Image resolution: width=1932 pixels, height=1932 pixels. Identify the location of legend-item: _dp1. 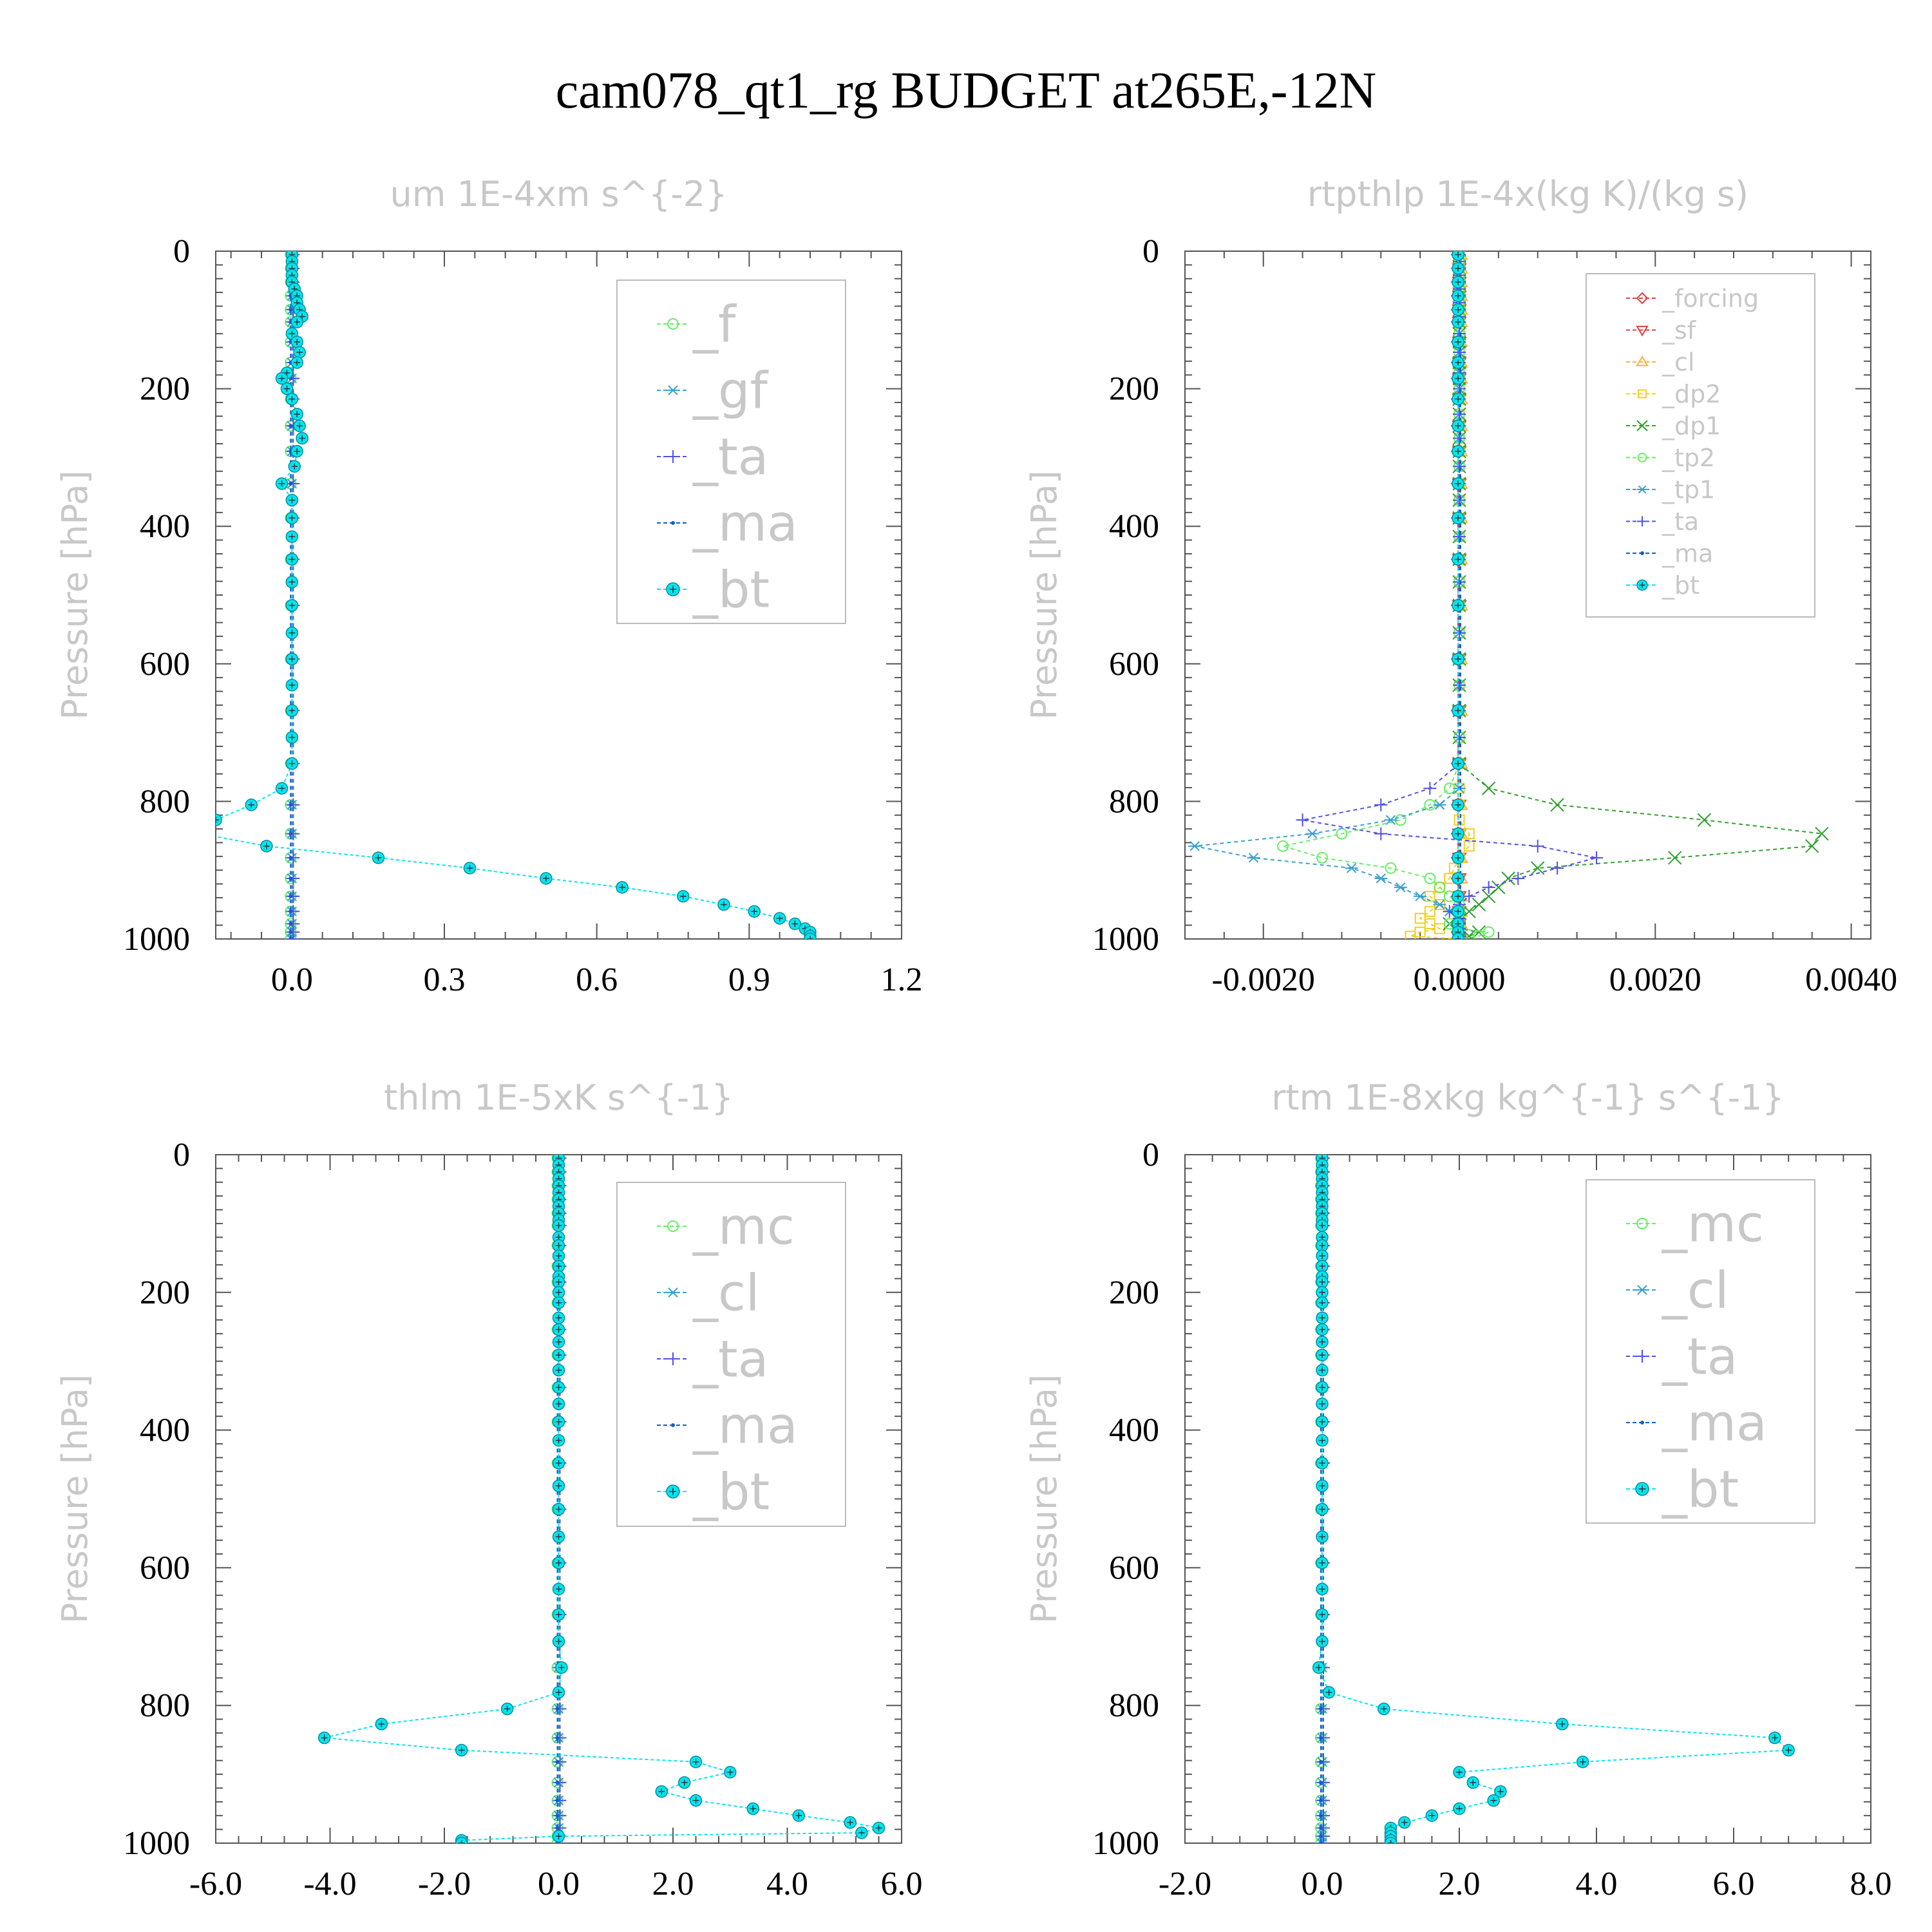
(1673, 426).